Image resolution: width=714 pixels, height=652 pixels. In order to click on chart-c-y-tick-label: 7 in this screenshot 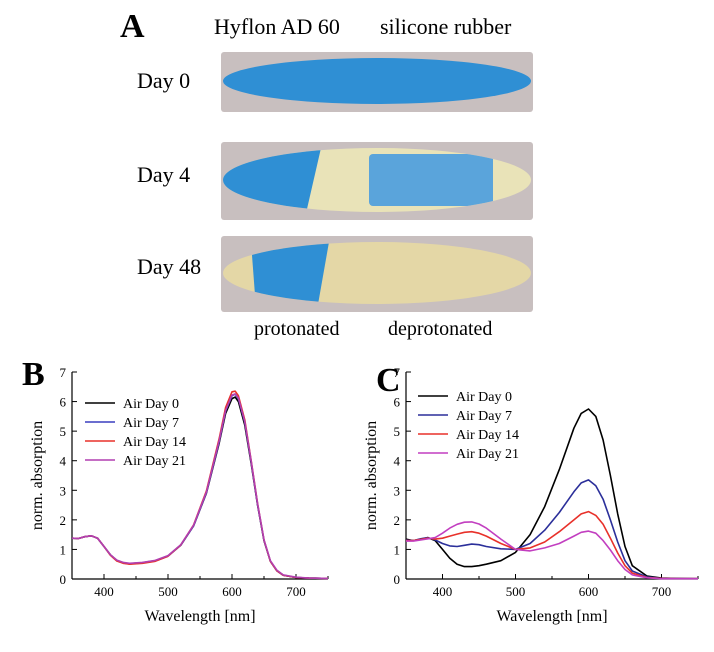, I will do `click(397, 372)`.